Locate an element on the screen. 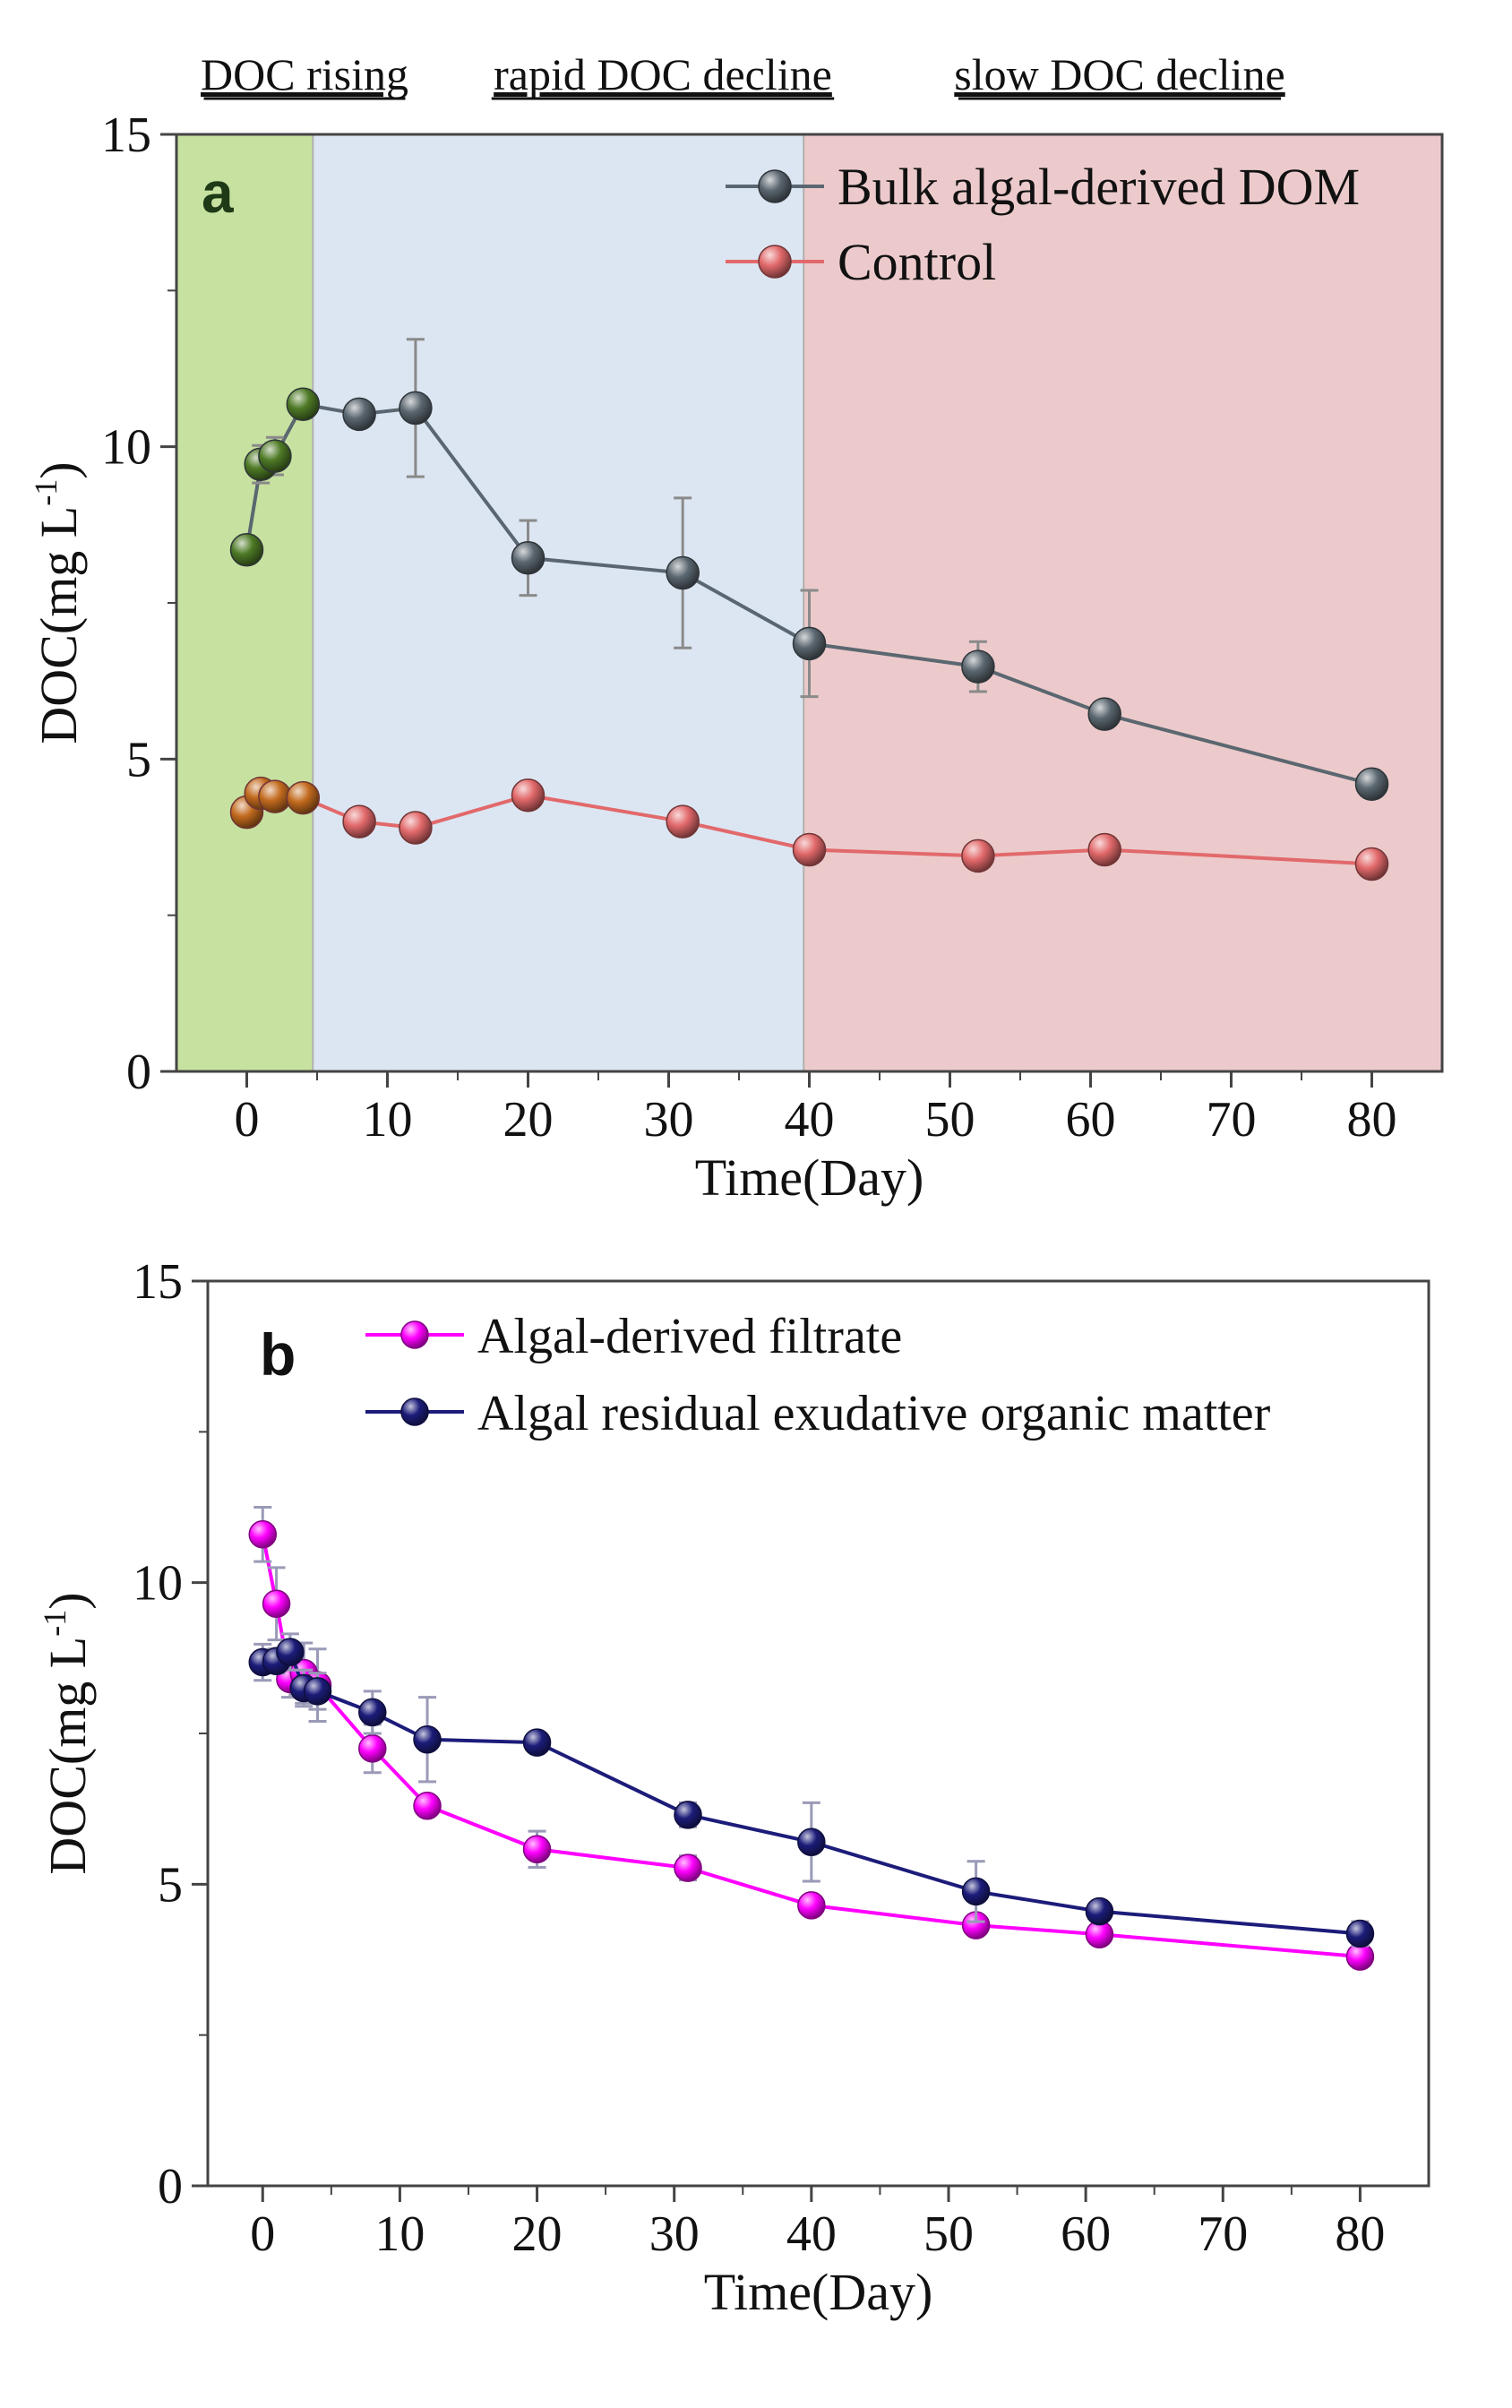 This screenshot has width=1512, height=2408. panel-letter-b: b is located at coordinates (278, 1354).